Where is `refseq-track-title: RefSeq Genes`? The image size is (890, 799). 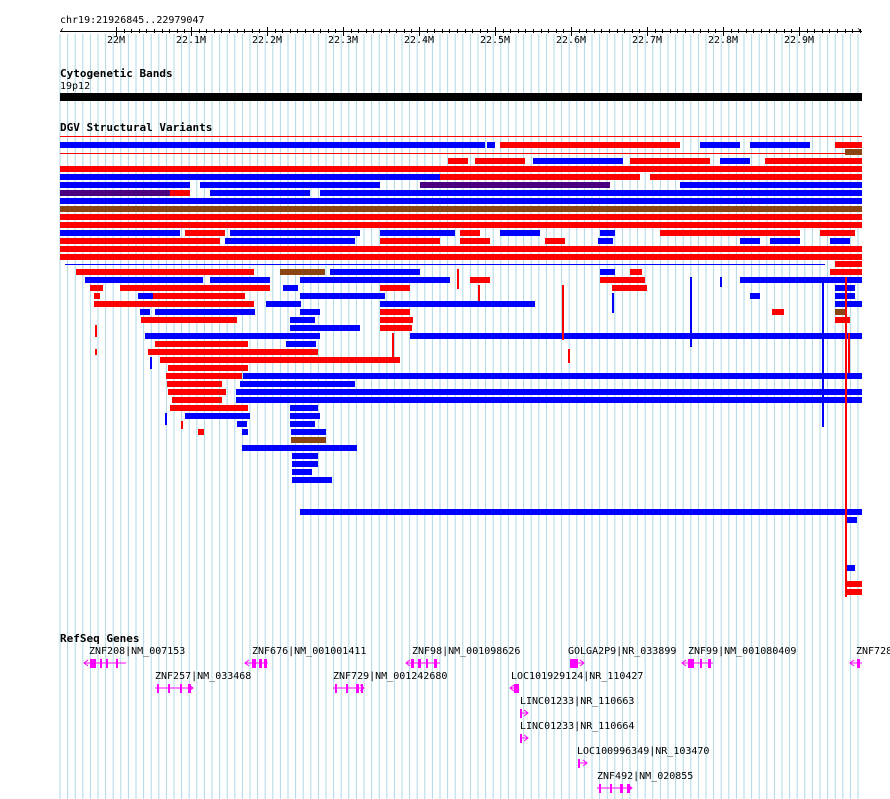
refseq-track-title: RefSeq Genes is located at coordinates (100, 638).